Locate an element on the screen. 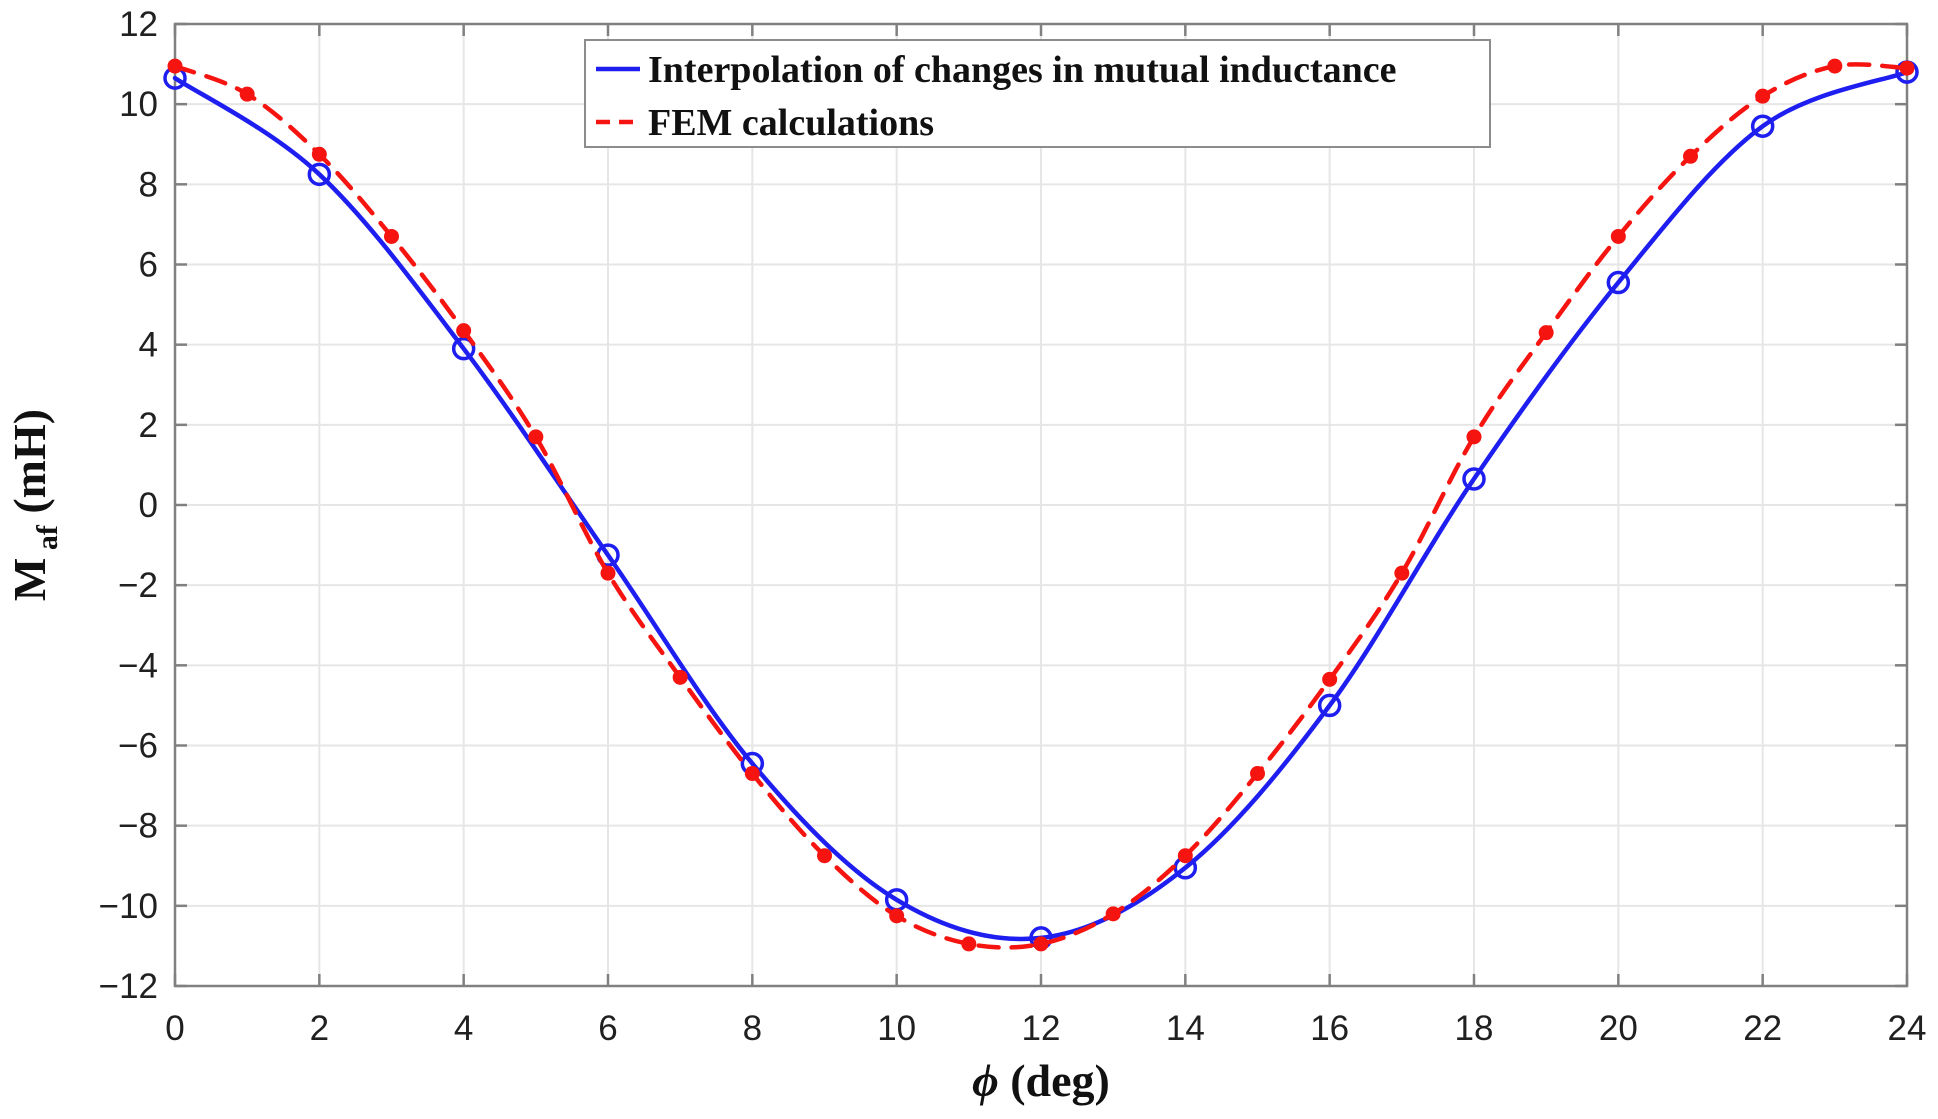 The height and width of the screenshot is (1119, 1938). y-axis-subscript: af is located at coordinates (47, 541).